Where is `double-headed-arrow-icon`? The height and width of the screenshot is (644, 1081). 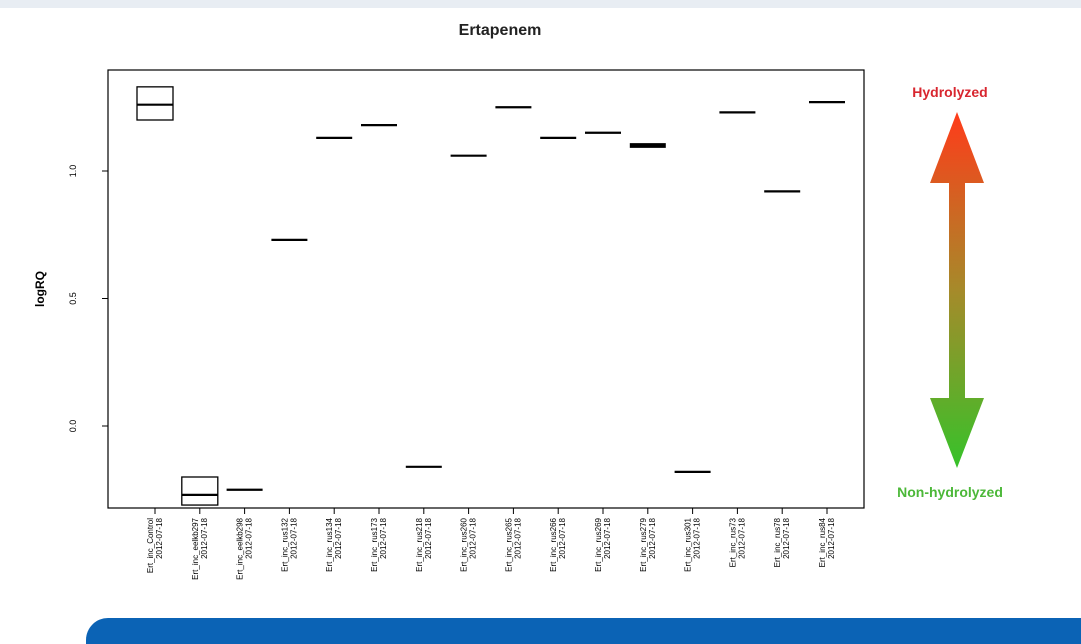
double-headed-arrow-icon is located at coordinates (957, 290).